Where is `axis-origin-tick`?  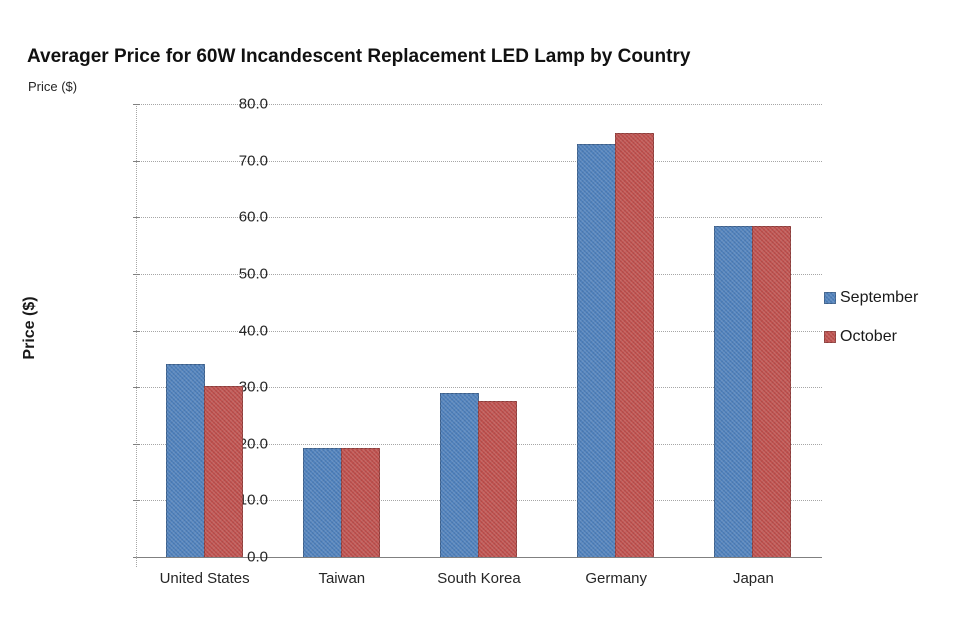 axis-origin-tick is located at coordinates (140, 562).